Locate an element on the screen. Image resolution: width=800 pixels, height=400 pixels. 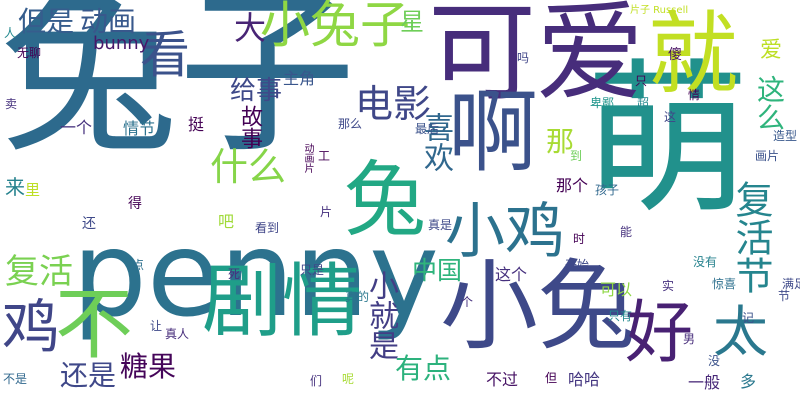
cloud-word: bunny is located at coordinates (121, 43).